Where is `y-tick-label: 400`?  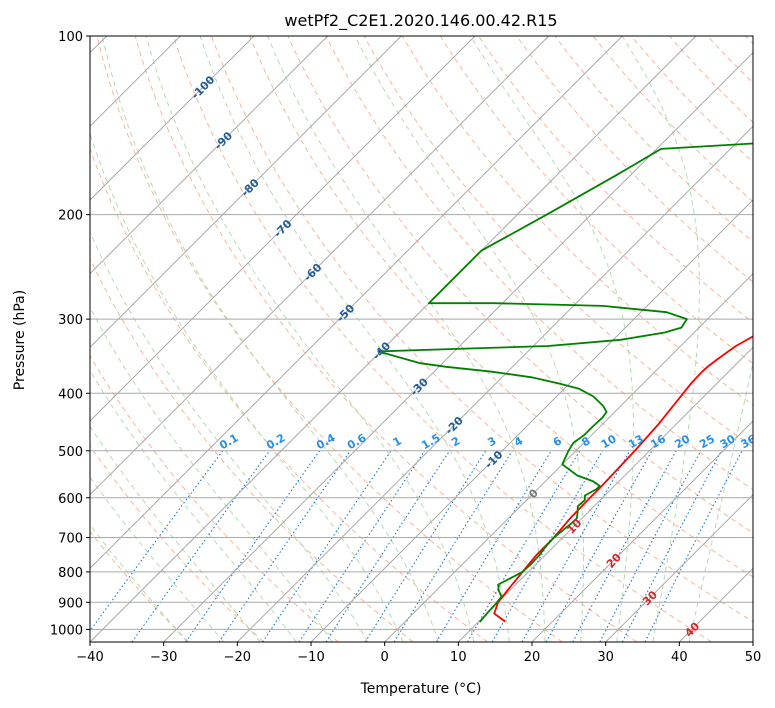
y-tick-label: 400 is located at coordinates (70, 394).